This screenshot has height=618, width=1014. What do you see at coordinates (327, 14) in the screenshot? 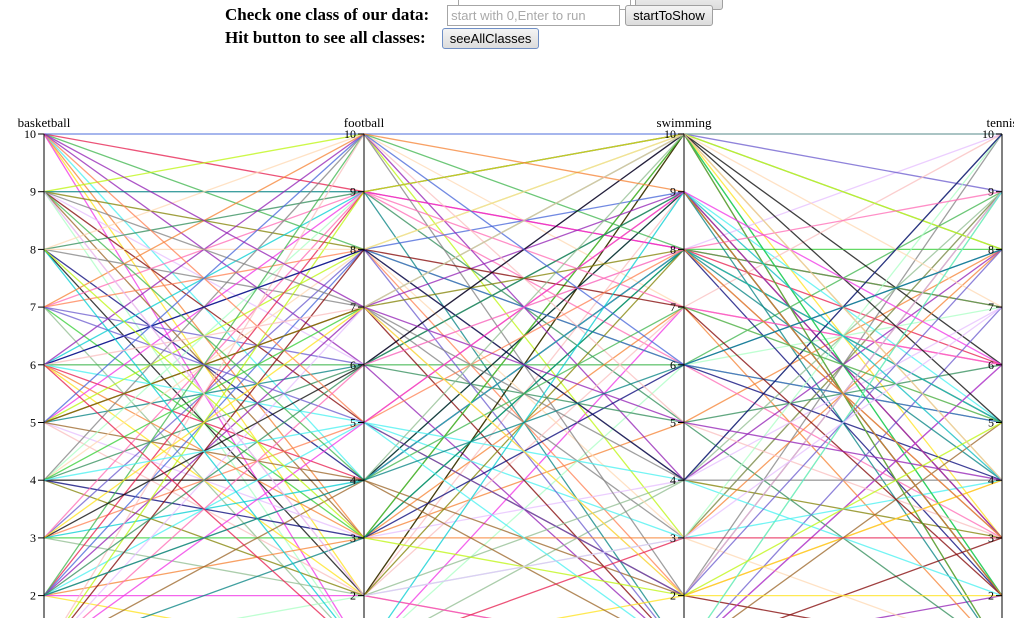
I see `class-label: Check one class of our data:` at bounding box center [327, 14].